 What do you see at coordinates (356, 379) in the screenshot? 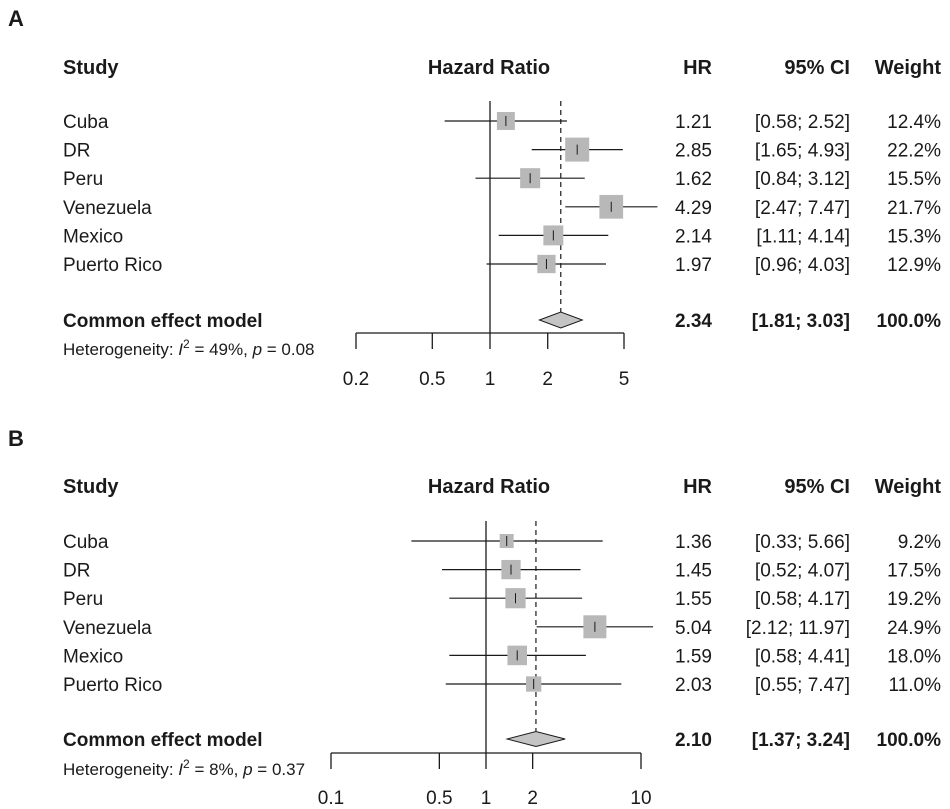
I see `x-tick-label: 0.2` at bounding box center [356, 379].